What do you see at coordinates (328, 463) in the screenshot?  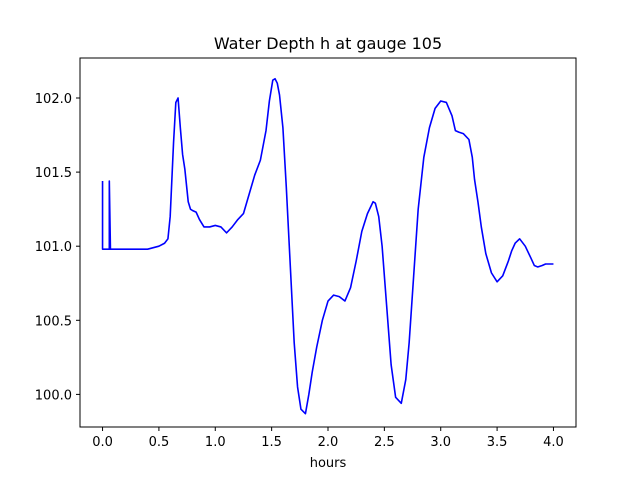 I see `x-axis-label: hours` at bounding box center [328, 463].